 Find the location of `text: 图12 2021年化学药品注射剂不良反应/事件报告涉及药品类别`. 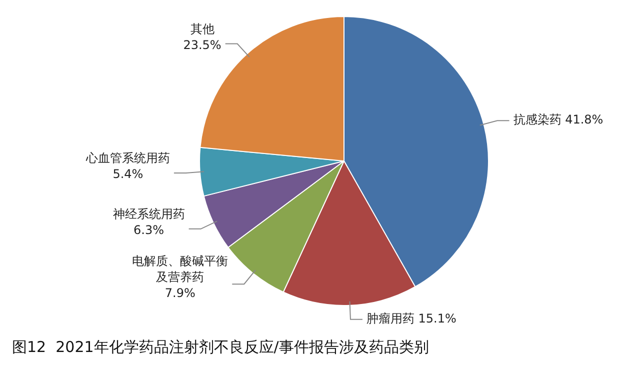

text: 图12 2021年化学药品注射剂不良反应/事件报告涉及药品类别 is located at coordinates (220, 347).